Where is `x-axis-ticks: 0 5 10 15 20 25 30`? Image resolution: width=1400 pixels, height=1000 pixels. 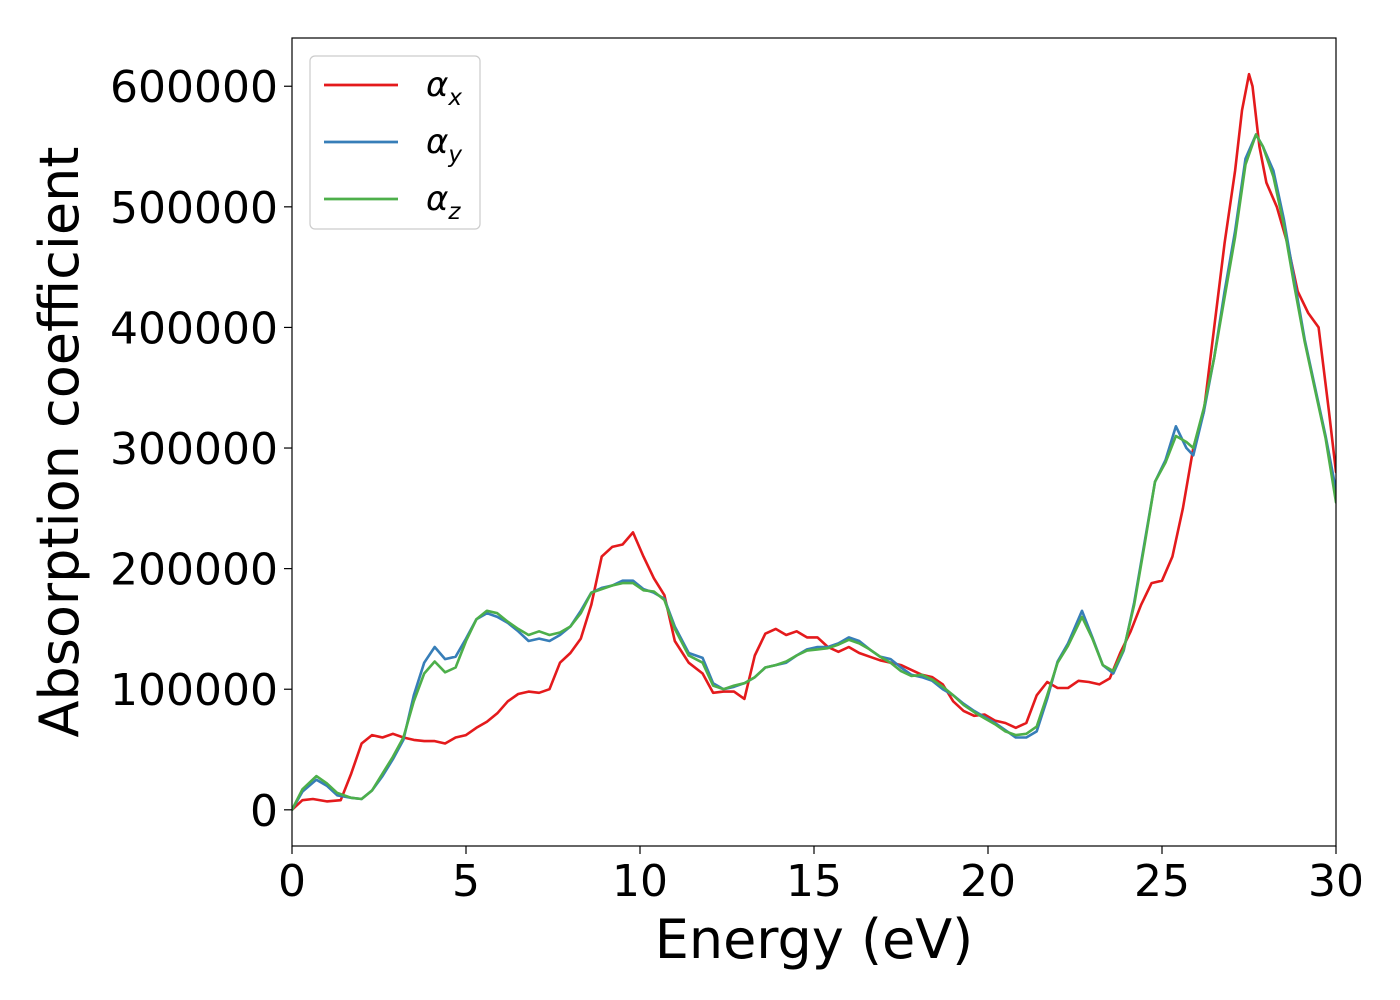
x-axis-ticks: 0 5 10 15 20 25 30 is located at coordinates (821, 876).